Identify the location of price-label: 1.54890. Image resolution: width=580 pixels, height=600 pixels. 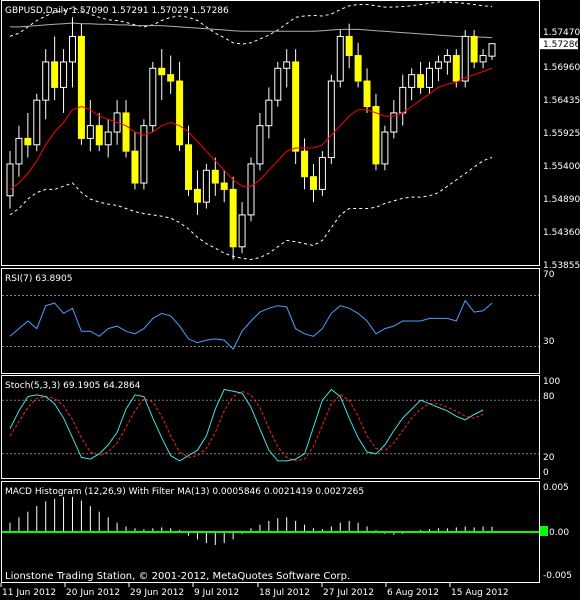
(561, 200).